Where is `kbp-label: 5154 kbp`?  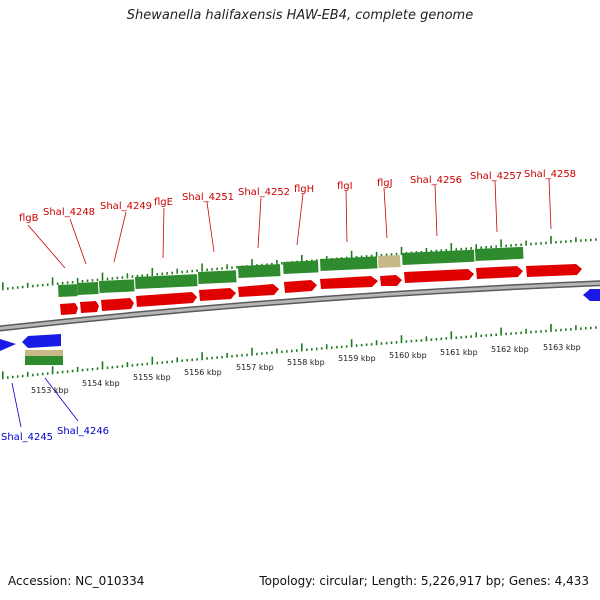
kbp-label: 5154 kbp is located at coordinates (101, 383).